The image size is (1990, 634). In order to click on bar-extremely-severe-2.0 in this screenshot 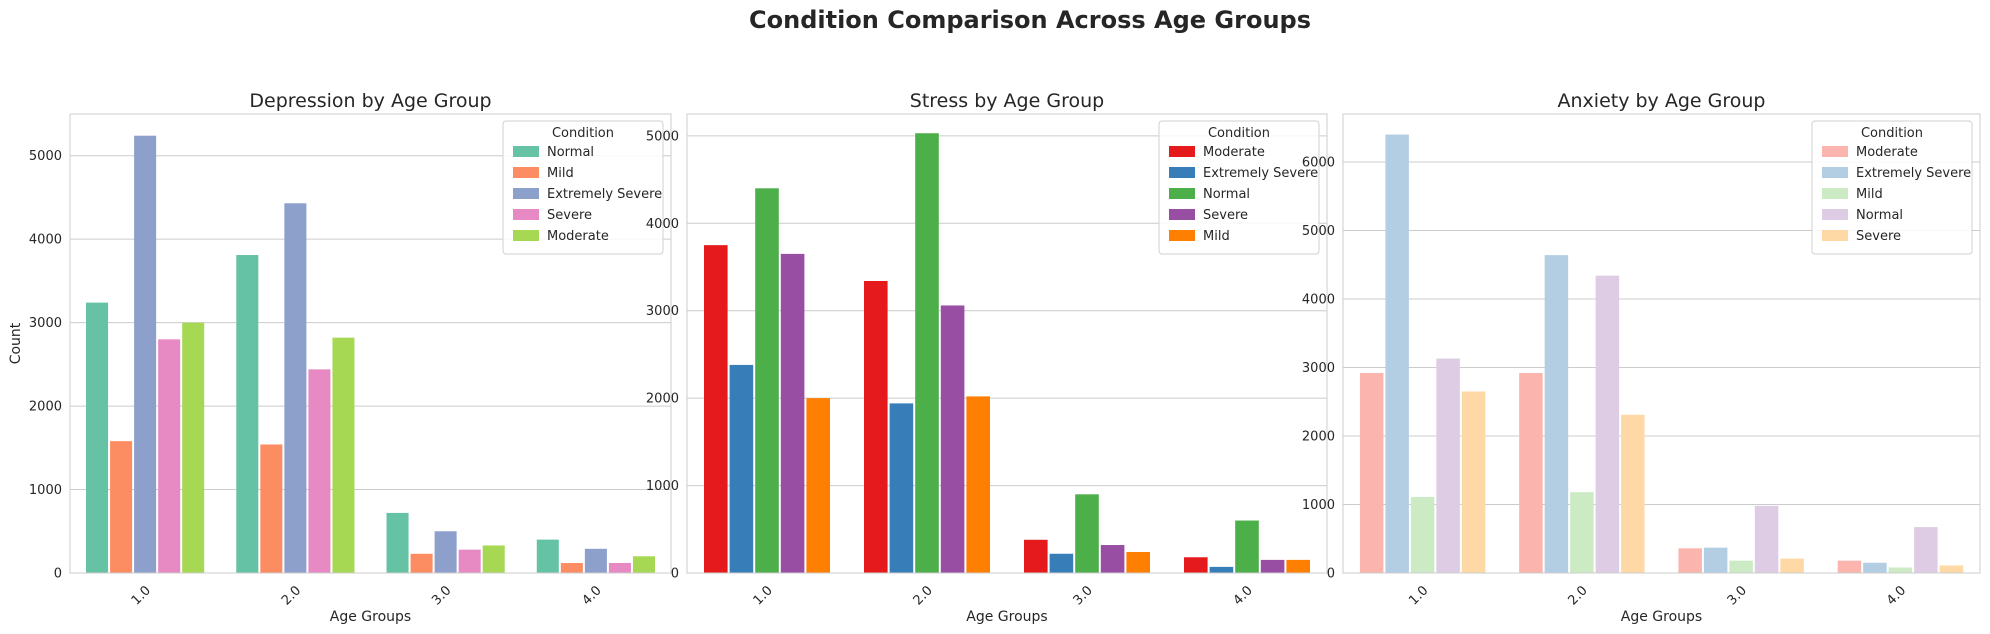, I will do `click(295, 388)`.